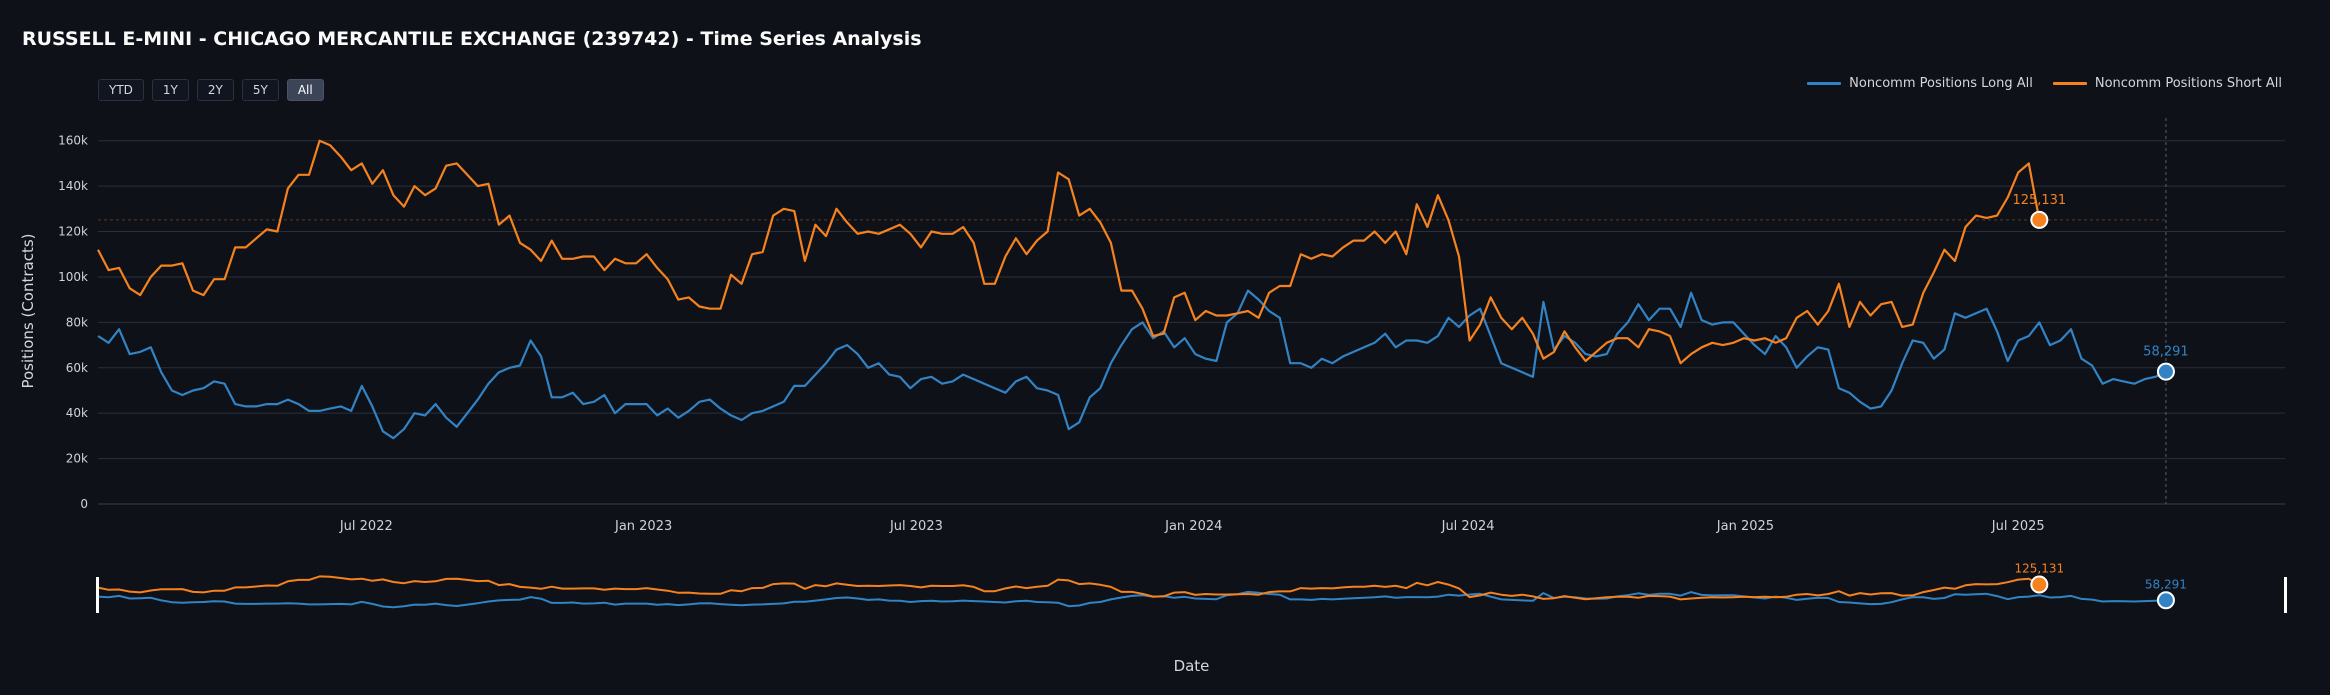 The width and height of the screenshot is (2330, 695). I want to click on range-selector: YTD 1Y 2Y 5Y All, so click(211, 90).